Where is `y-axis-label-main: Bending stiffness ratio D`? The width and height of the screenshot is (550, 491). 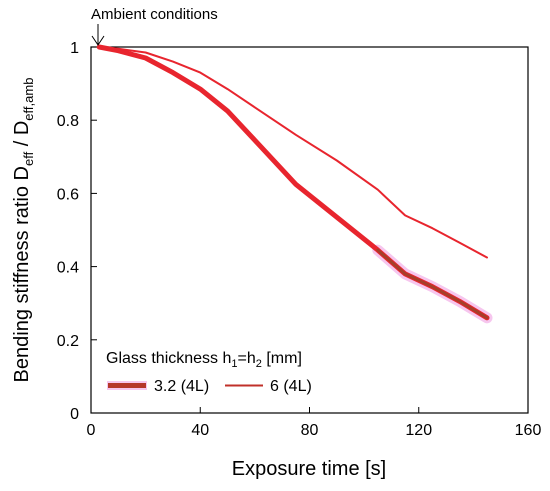 y-axis-label-main: Bending stiffness ratio D is located at coordinates (22, 274).